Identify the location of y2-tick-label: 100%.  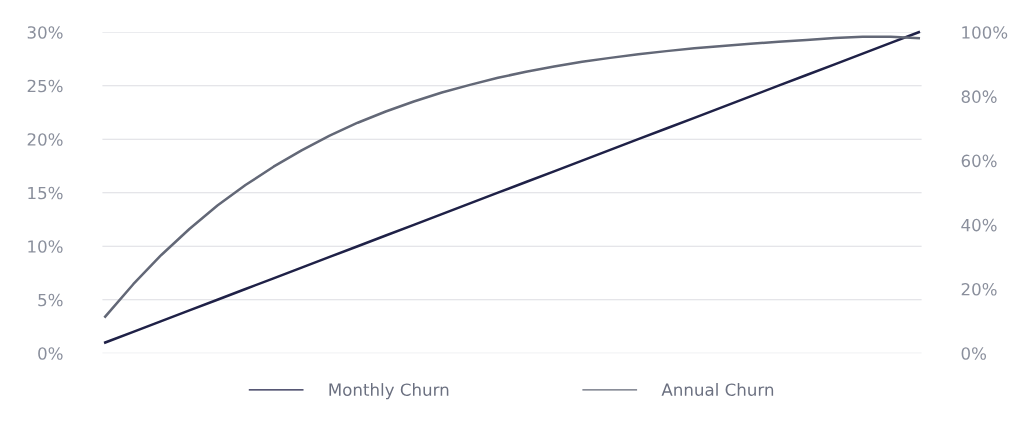
(985, 32).